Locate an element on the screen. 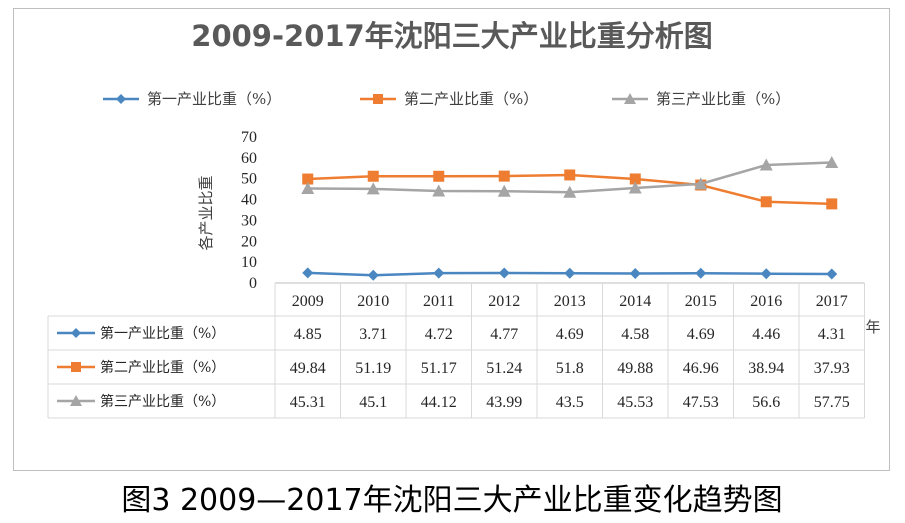 The height and width of the screenshot is (523, 905). data-label: 4.77 is located at coordinates (504, 334).